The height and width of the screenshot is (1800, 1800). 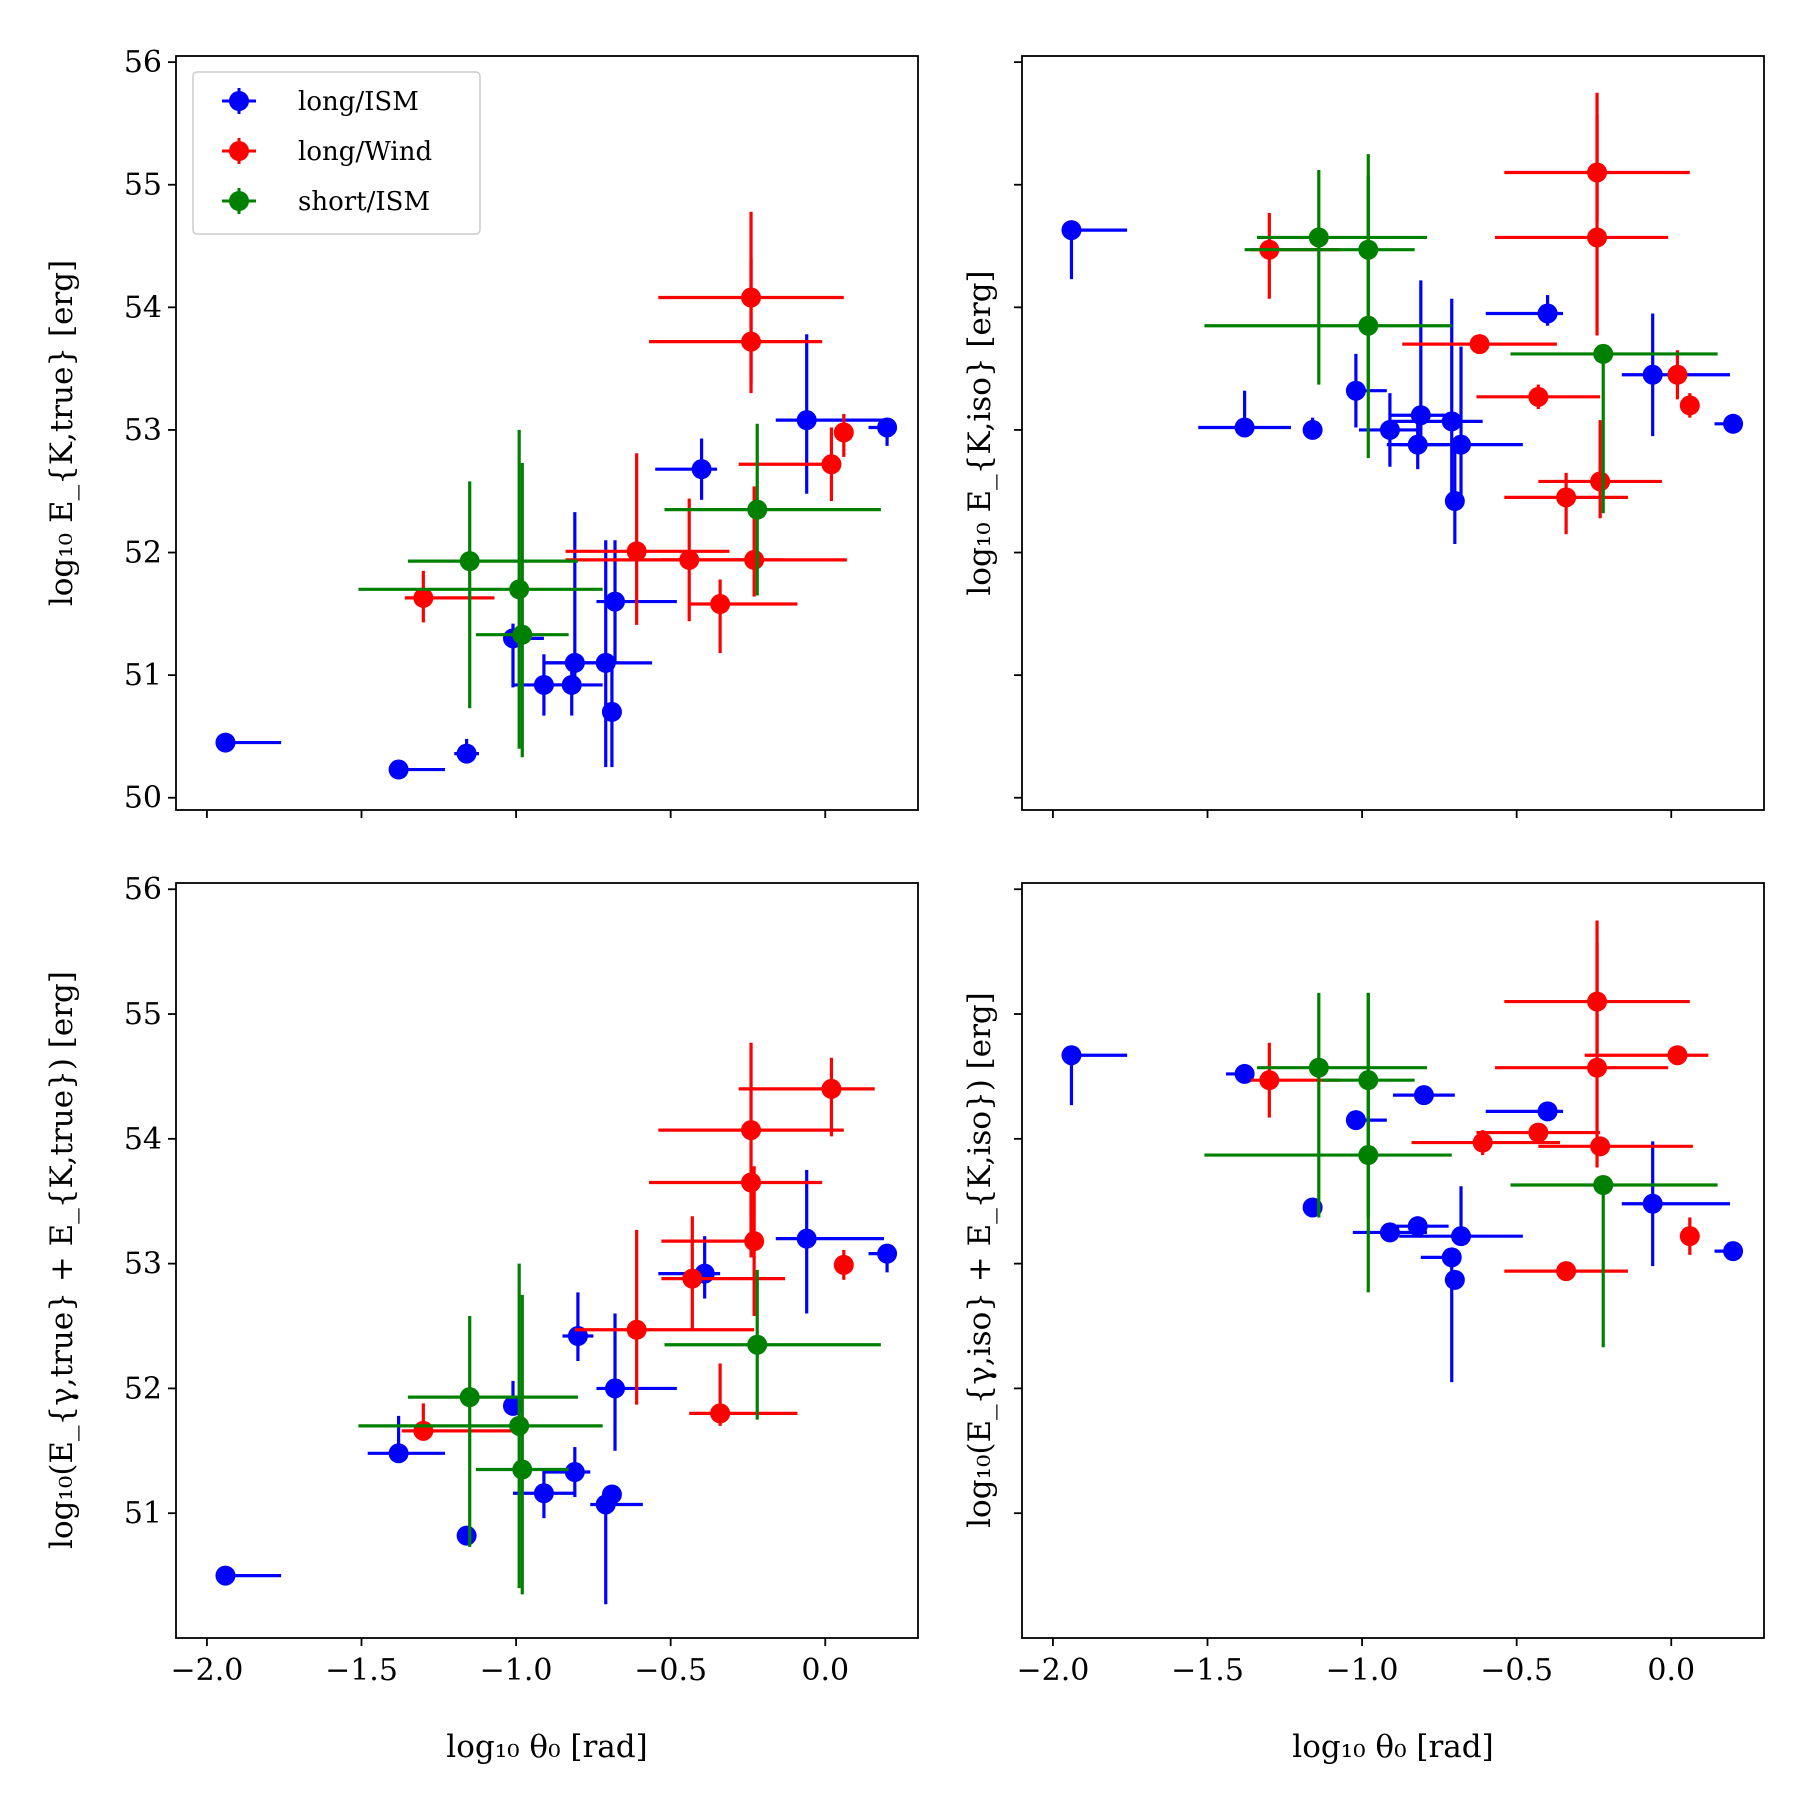 What do you see at coordinates (1671, 1670) in the screenshot?
I see `x-tick-label: 0.0` at bounding box center [1671, 1670].